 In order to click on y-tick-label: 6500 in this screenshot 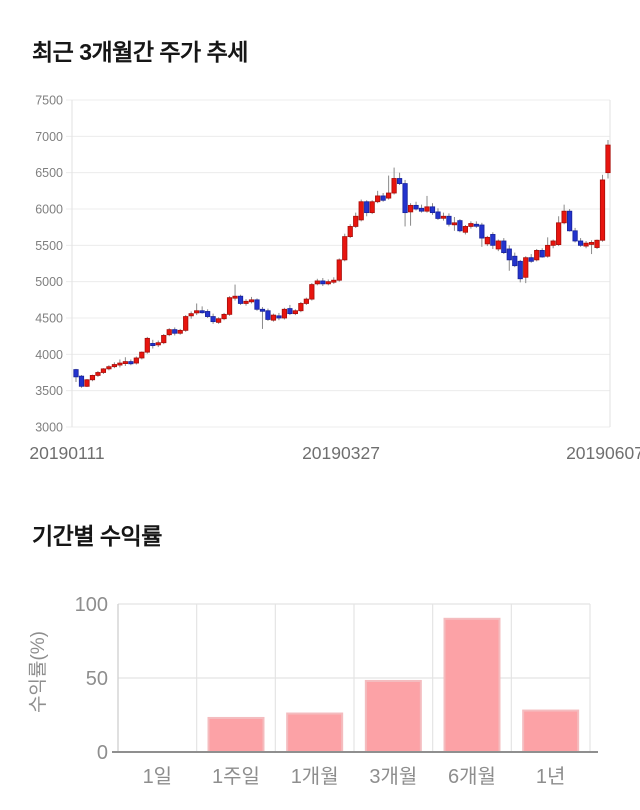, I will do `click(49, 173)`.